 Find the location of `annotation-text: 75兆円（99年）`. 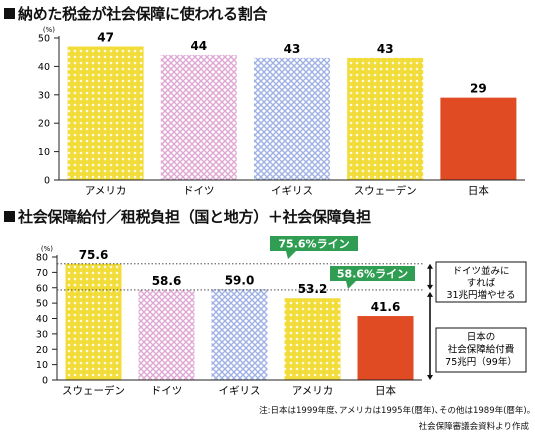

annotation-text: 75兆円（99年） is located at coordinates (481, 362).